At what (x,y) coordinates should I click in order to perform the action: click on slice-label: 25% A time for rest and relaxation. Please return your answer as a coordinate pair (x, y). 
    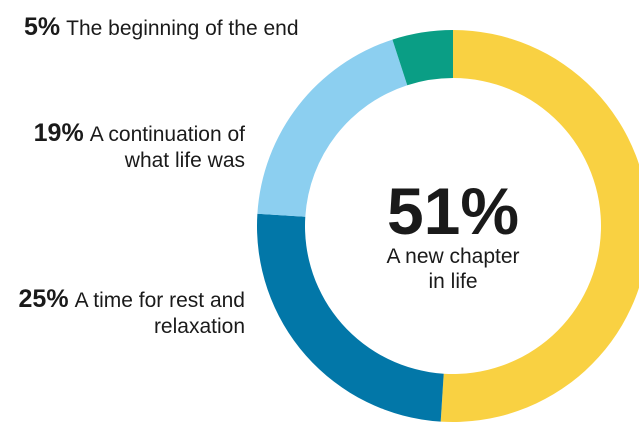
    Looking at the image, I should click on (122, 313).